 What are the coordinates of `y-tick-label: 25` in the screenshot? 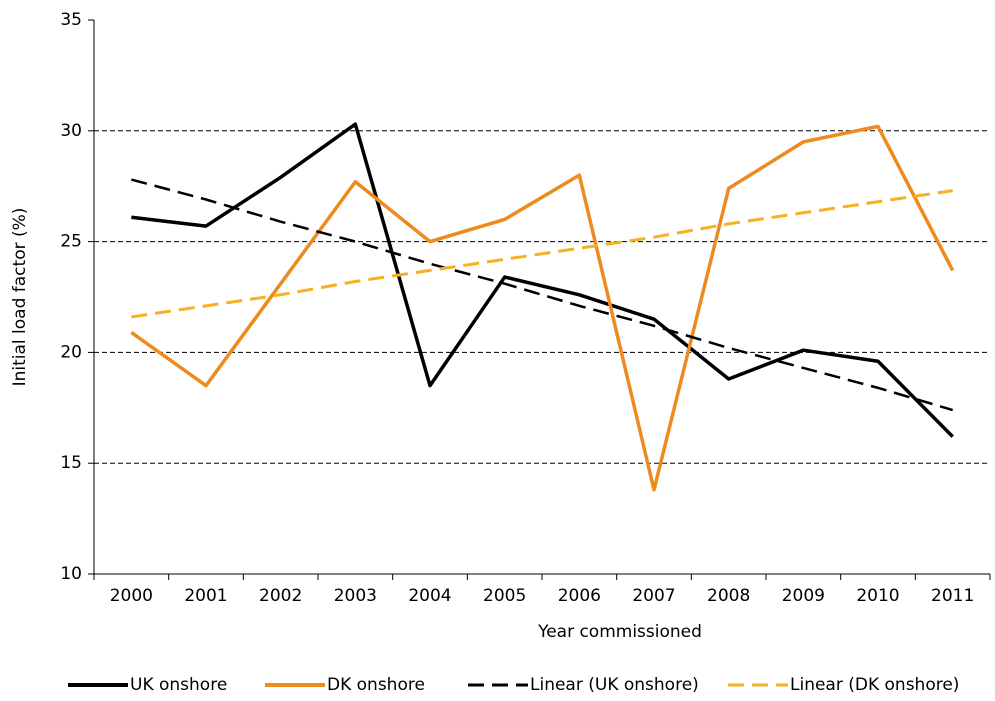 It's located at (71, 242).